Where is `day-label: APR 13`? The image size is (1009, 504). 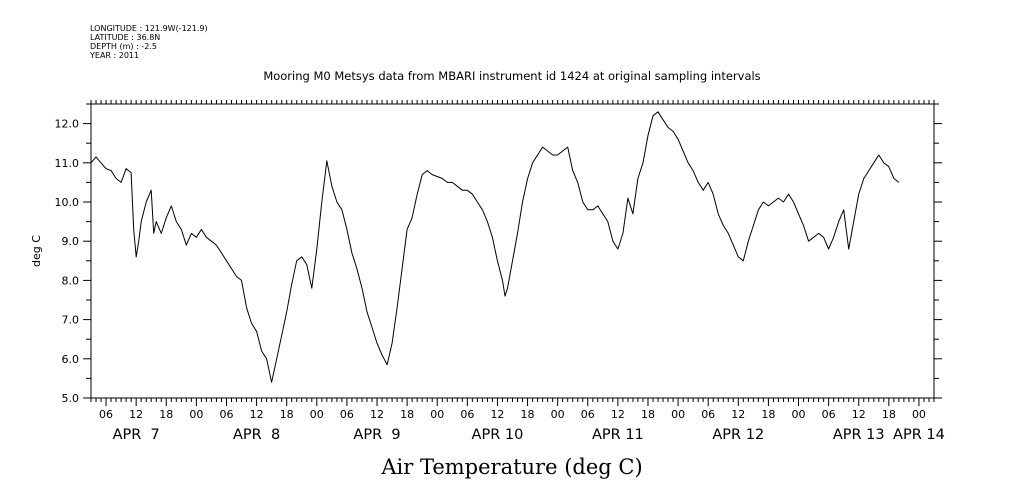 day-label: APR 13 is located at coordinates (859, 435).